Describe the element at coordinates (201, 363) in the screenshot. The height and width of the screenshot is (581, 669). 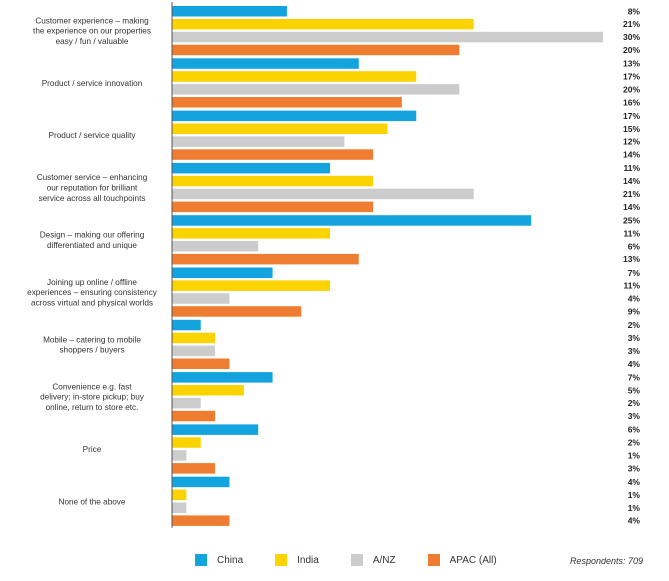
I see `bar-apac-all--6` at that location.